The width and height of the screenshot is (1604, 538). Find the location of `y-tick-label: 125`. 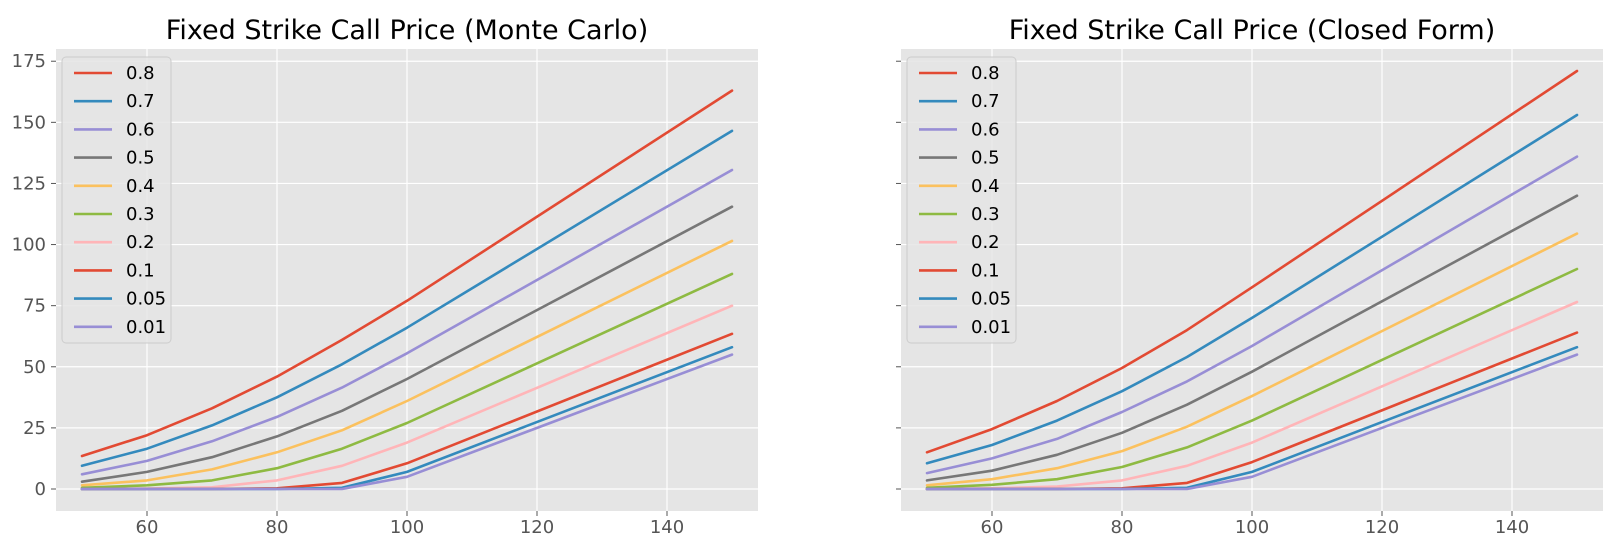

y-tick-label: 125 is located at coordinates (29, 183).